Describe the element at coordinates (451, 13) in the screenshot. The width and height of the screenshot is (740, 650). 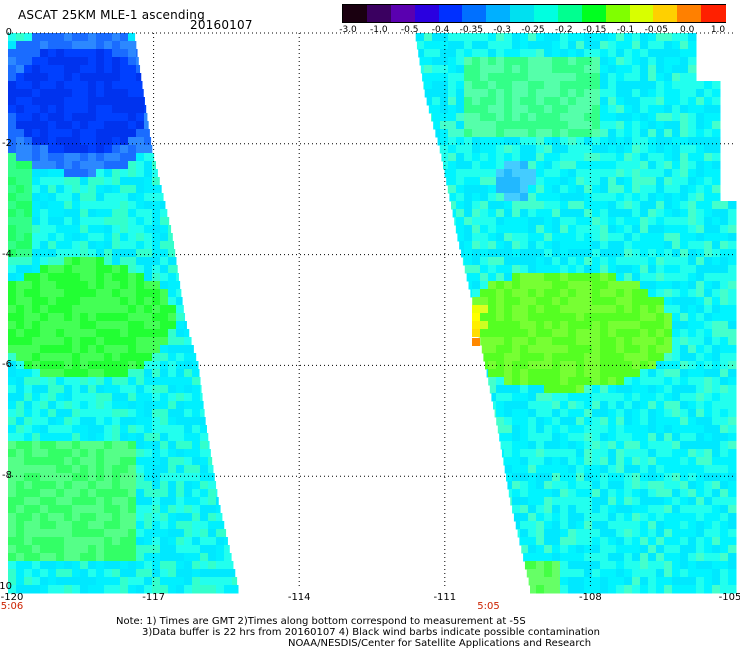
I see `colorbar-segment` at that location.